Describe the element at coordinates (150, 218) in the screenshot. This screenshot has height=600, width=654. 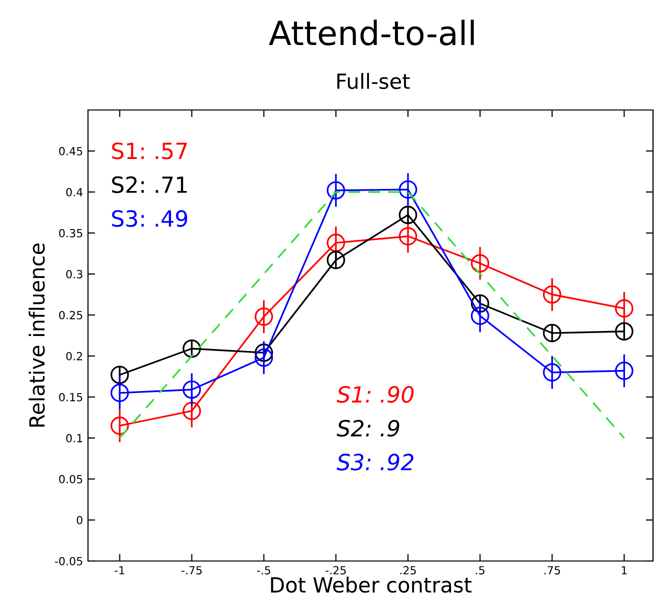
I see `annotation: S3: .49` at that location.